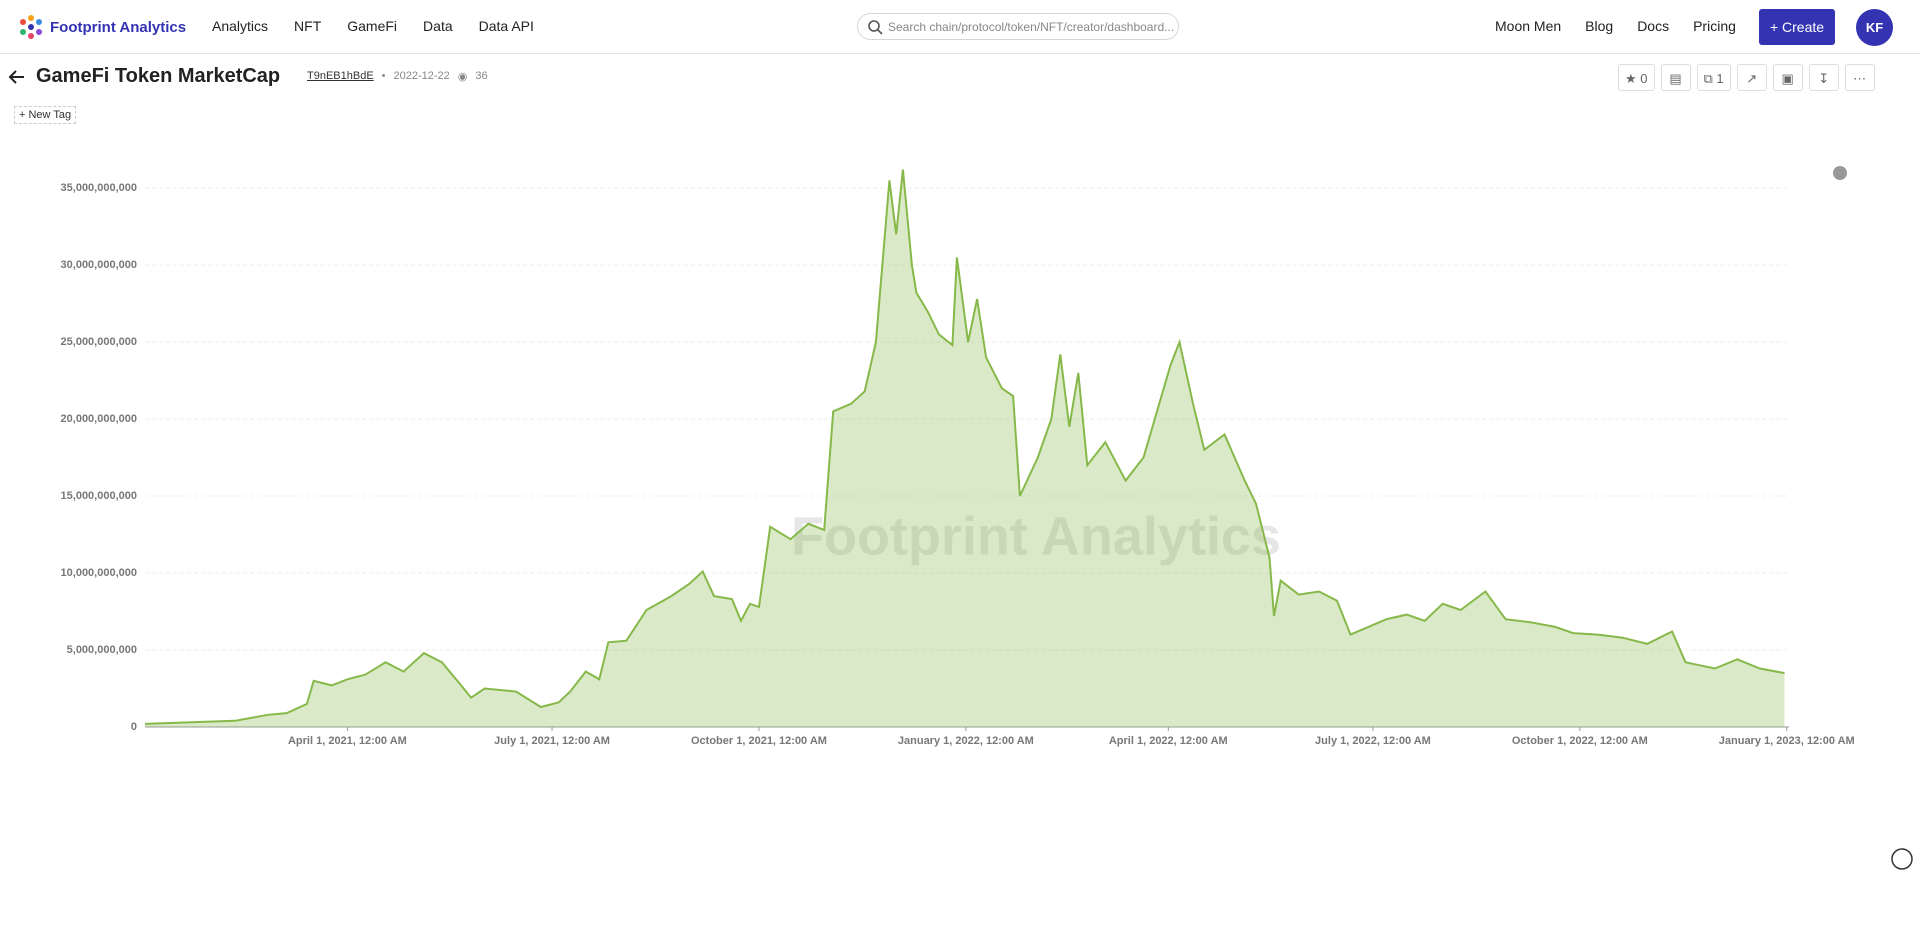 Image resolution: width=1920 pixels, height=937 pixels. Describe the element at coordinates (1713, 77) in the screenshot. I see `copy-button: ⧉ 1` at that location.